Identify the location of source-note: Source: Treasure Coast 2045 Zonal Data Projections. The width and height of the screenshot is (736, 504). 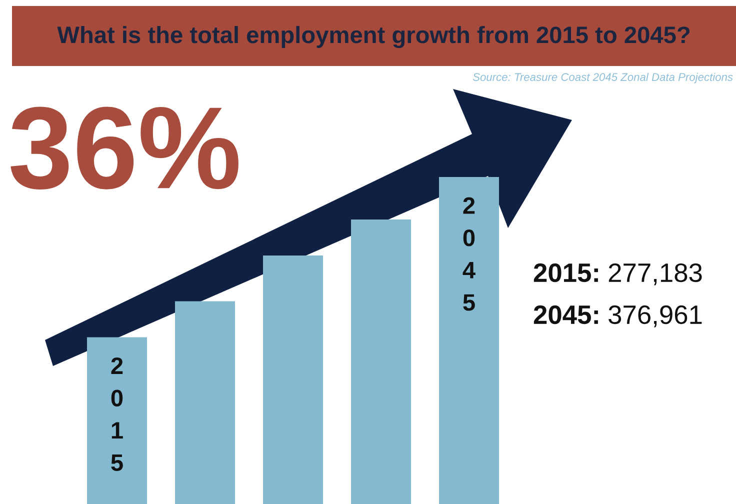
(602, 78).